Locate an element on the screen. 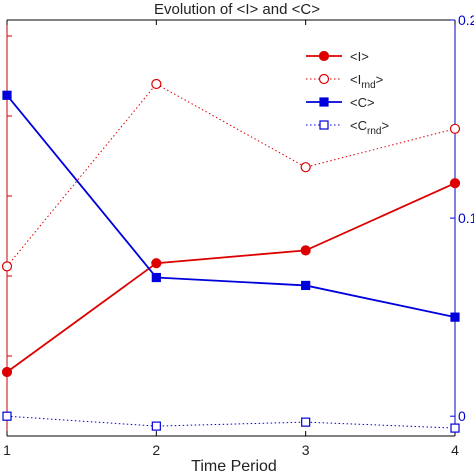  legend: <I> <Irnd> <C> <Crnd> is located at coordinates (347, 93).